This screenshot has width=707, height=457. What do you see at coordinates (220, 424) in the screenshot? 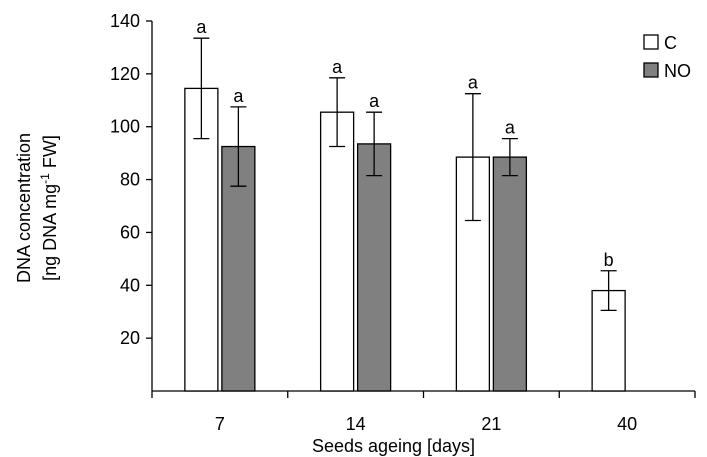
I see `x-tick-label: 7` at bounding box center [220, 424].